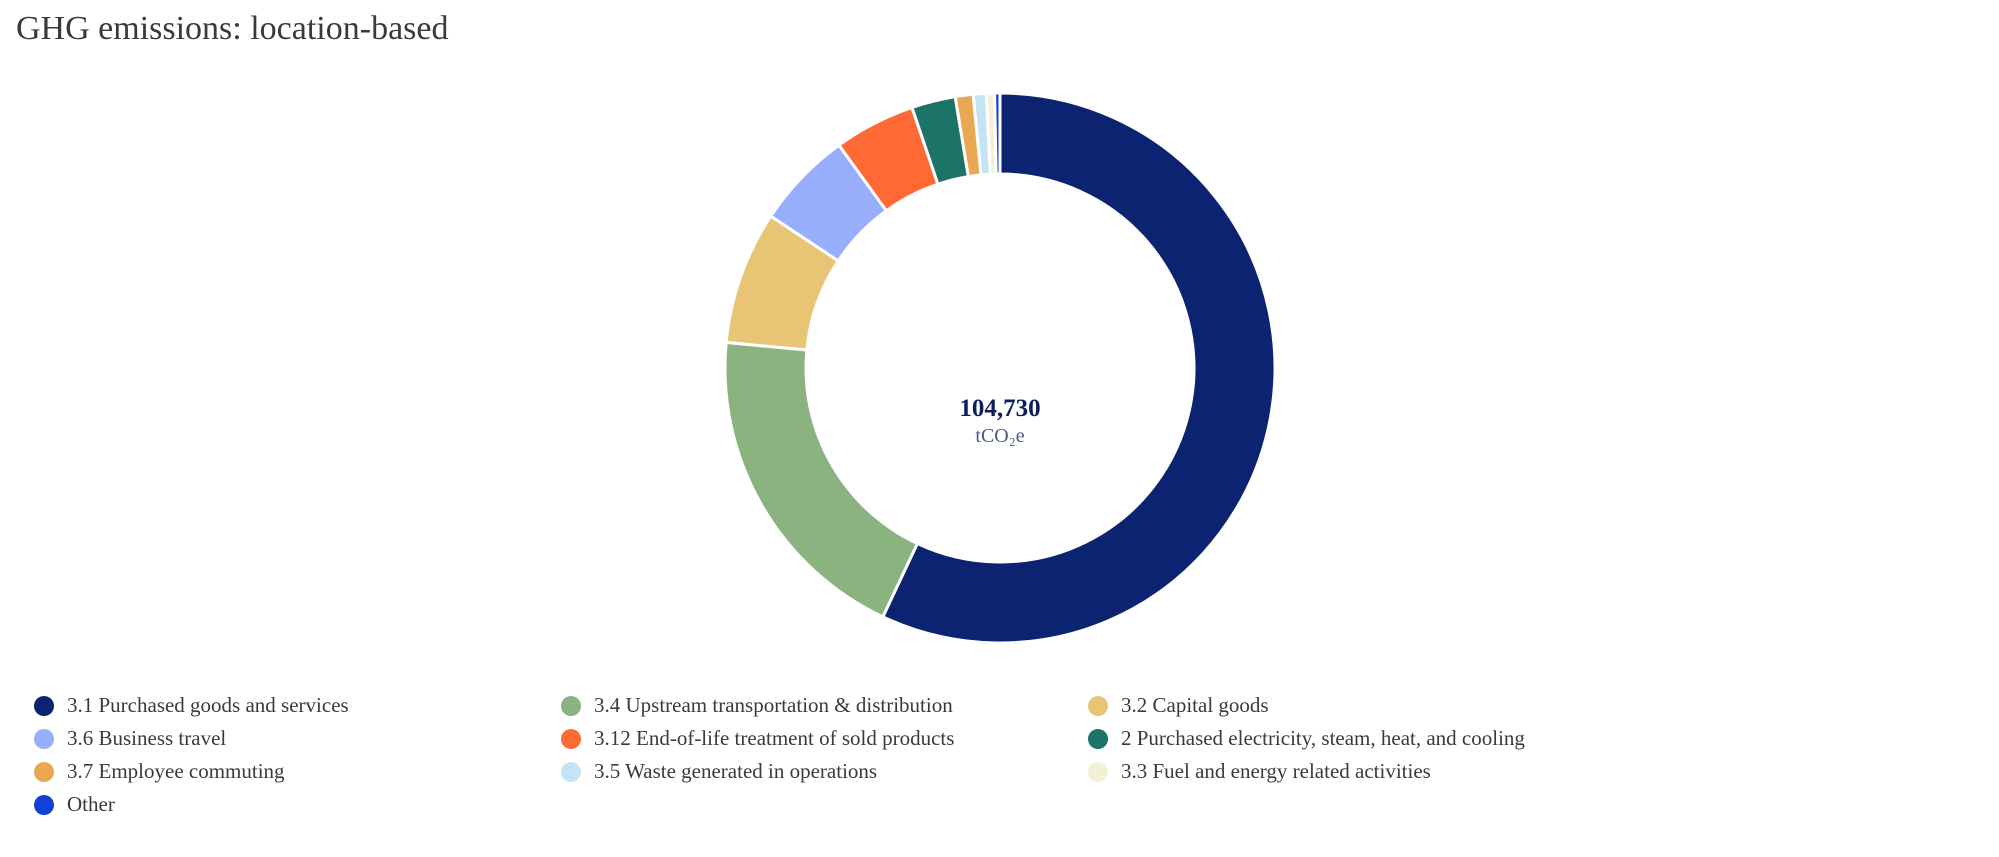 This screenshot has height=857, width=1999. I want to click on legend-item: Other, so click(297, 804).